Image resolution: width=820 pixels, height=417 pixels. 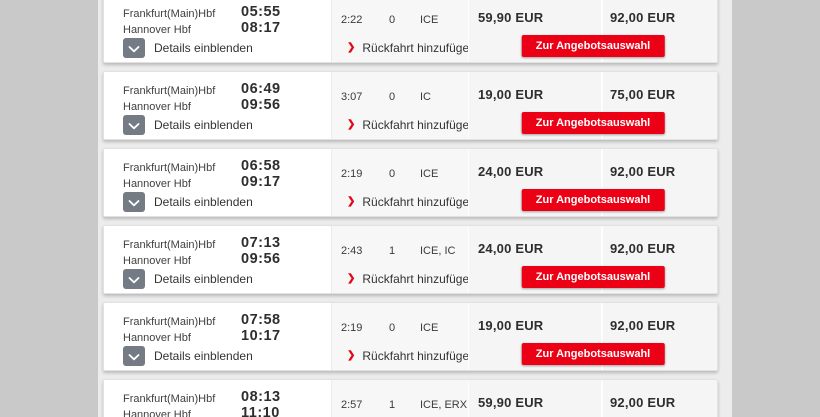 What do you see at coordinates (429, 20) in the screenshot?
I see `train-products: ICE` at bounding box center [429, 20].